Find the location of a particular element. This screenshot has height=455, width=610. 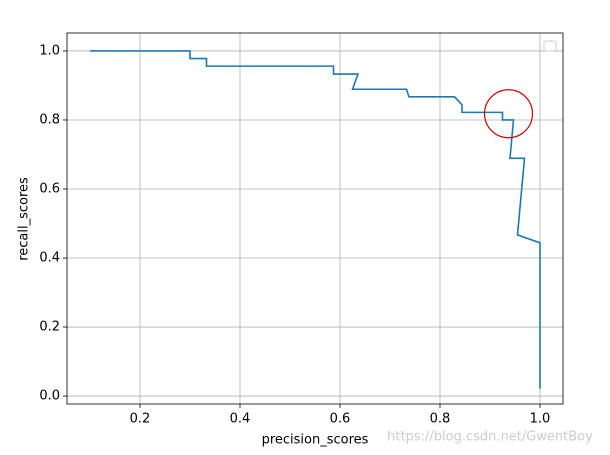

x-tick-label: 0.4 is located at coordinates (240, 419).